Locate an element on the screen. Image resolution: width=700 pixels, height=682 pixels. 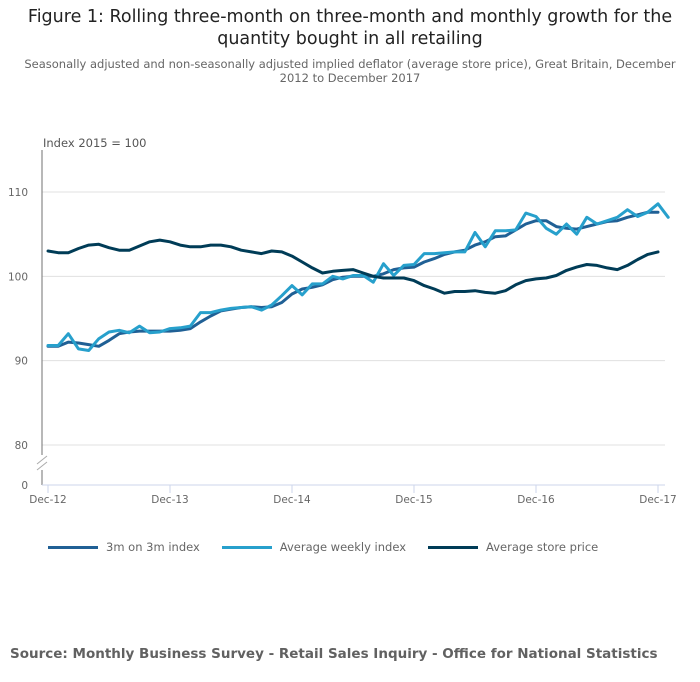
legend-label: Average weekly index is located at coordinates (343, 547).